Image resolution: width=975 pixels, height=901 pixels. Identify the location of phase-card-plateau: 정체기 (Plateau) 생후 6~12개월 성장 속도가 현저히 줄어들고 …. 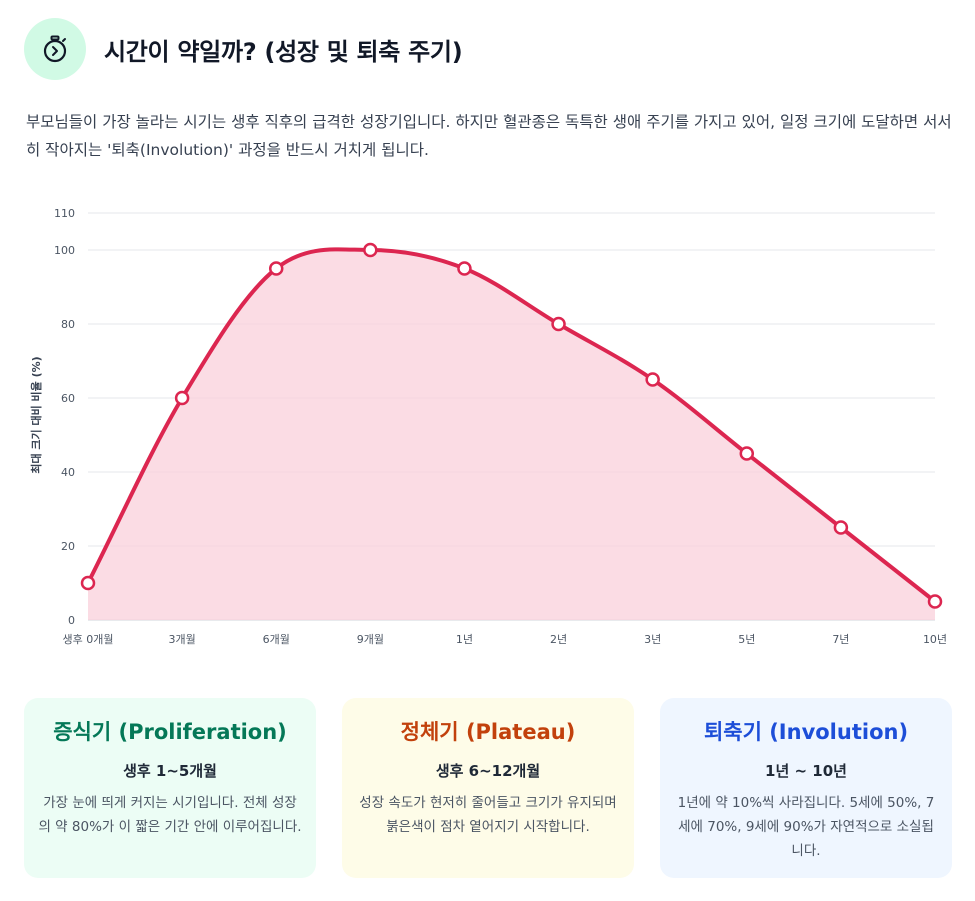
(488, 788).